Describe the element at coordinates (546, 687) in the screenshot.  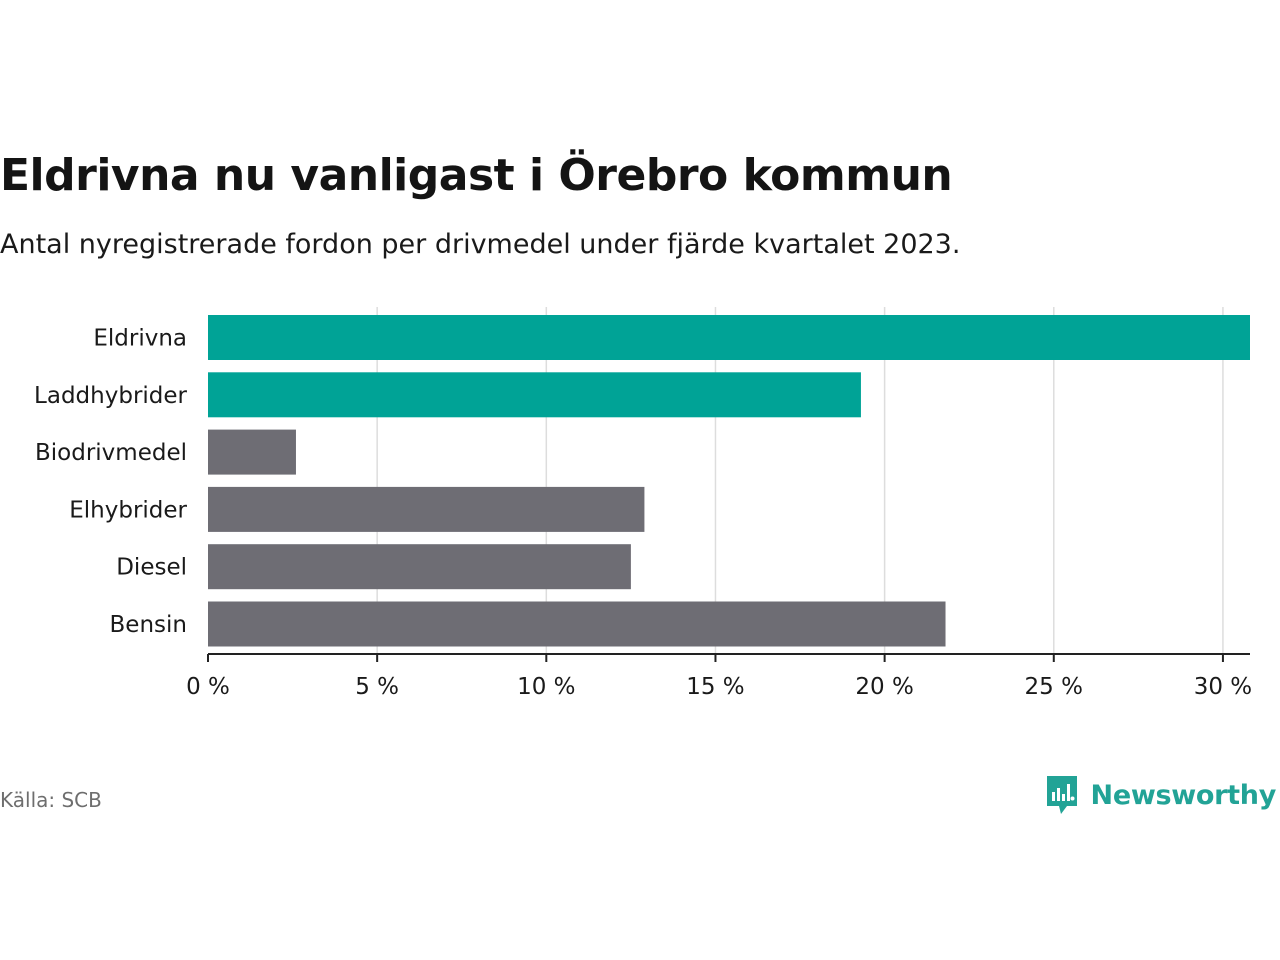
I see `x-tick-label: 10 %` at that location.